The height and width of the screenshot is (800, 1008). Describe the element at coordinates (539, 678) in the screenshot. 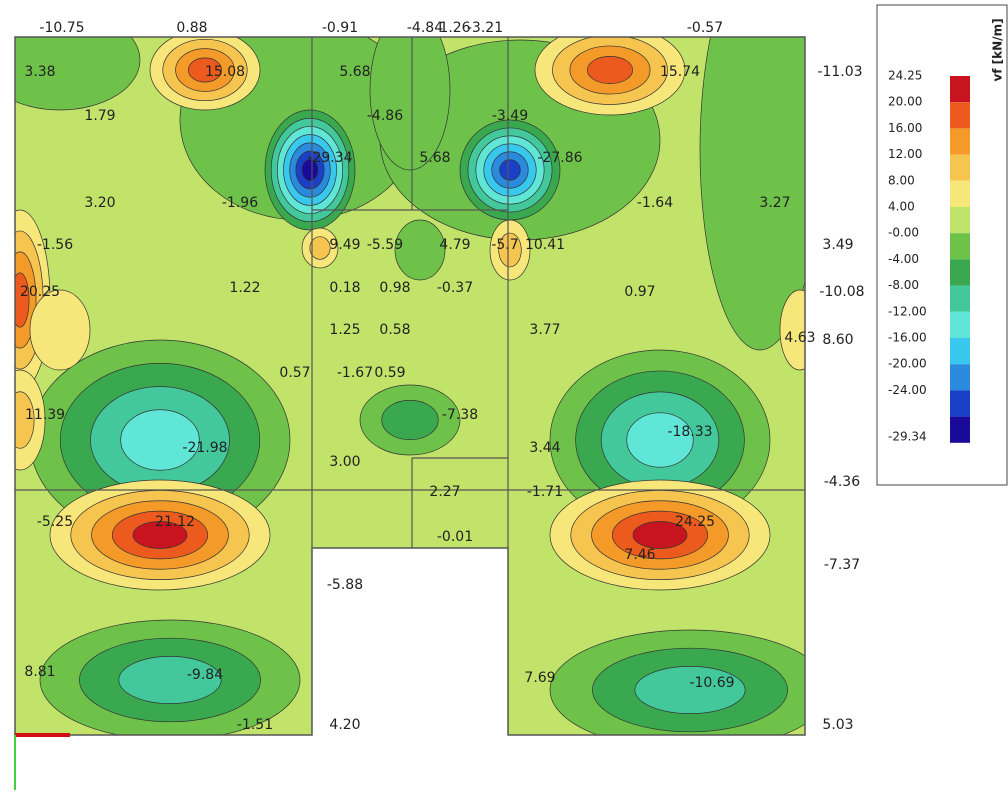

I see `value-label: 7.69` at that location.